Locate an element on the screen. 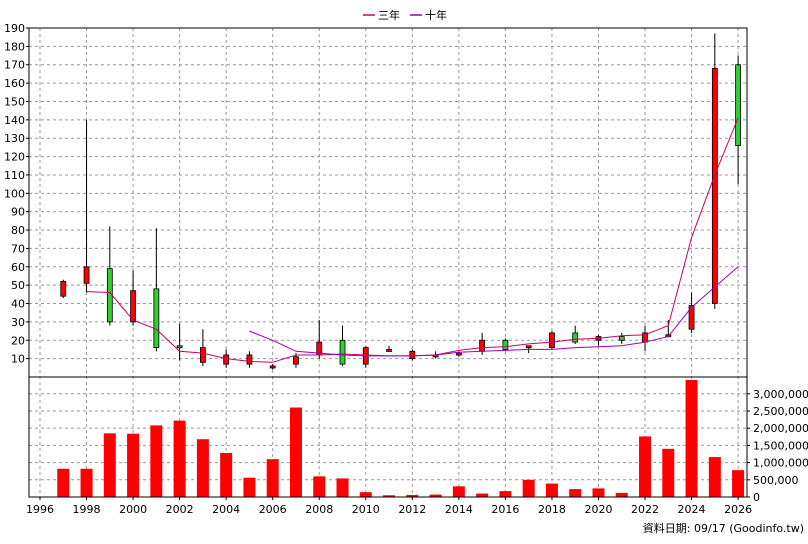 The height and width of the screenshot is (544, 808). legend-label-ma3: 三年 is located at coordinates (389, 15).